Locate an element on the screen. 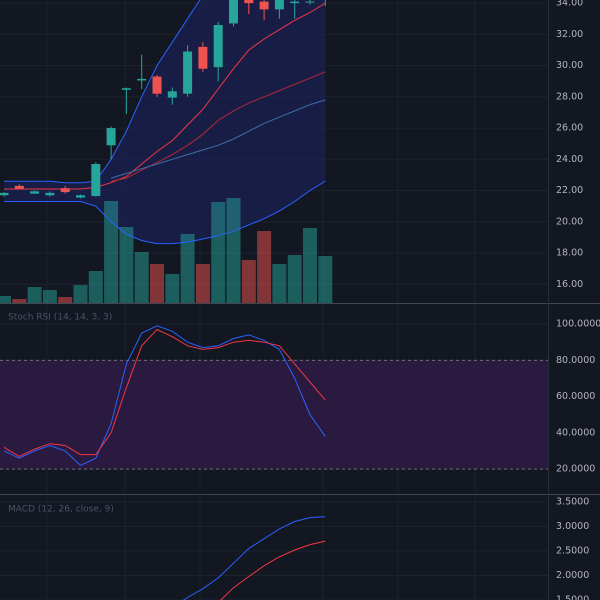 This screenshot has width=600, height=600. y-tick-label: 3.5000 is located at coordinates (572, 501).